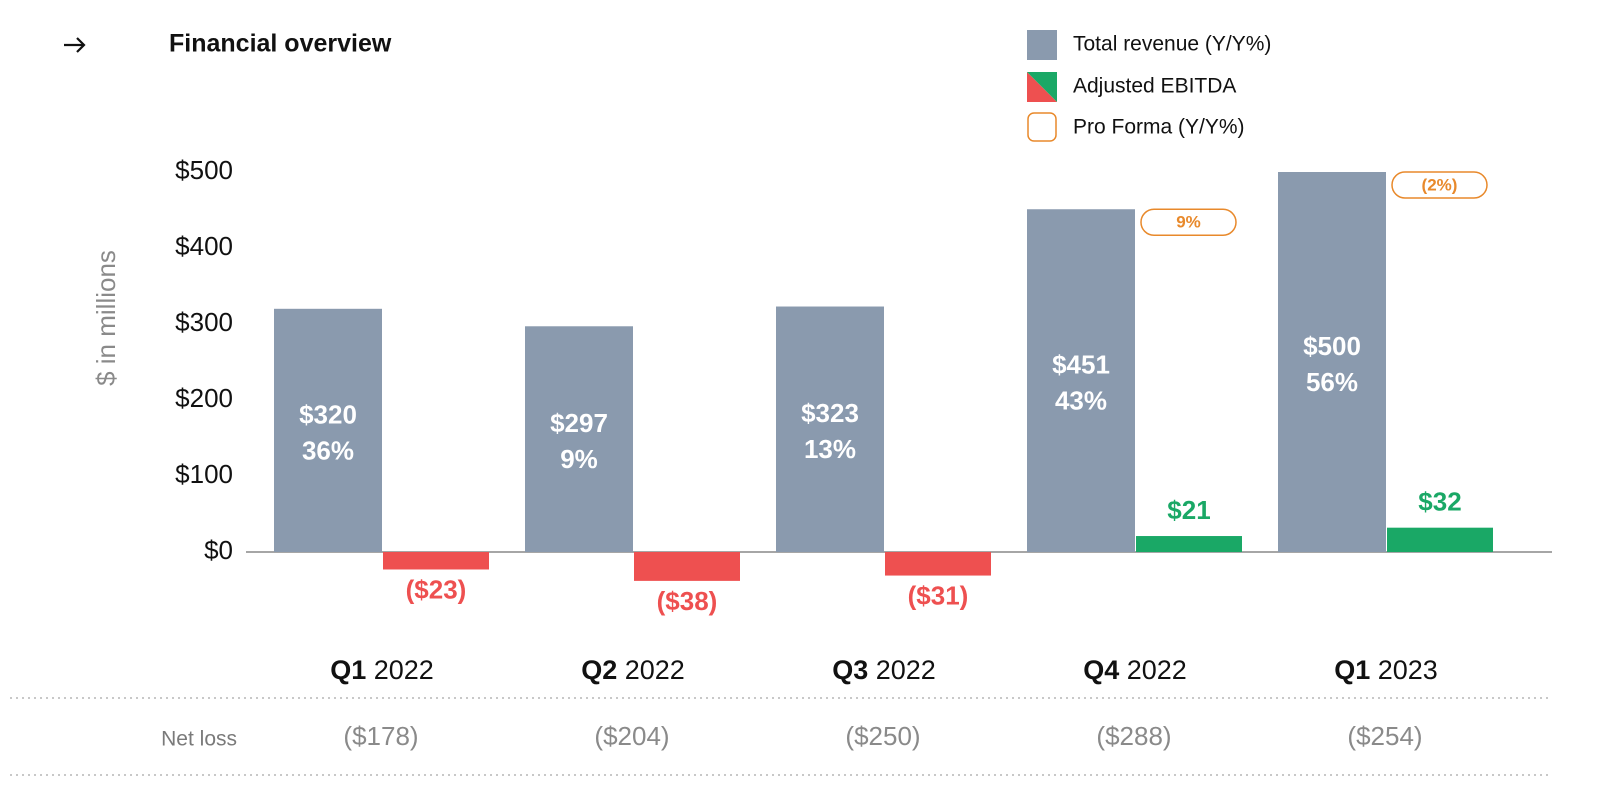  I want to click on ebitda-label: ($31), so click(938, 595).